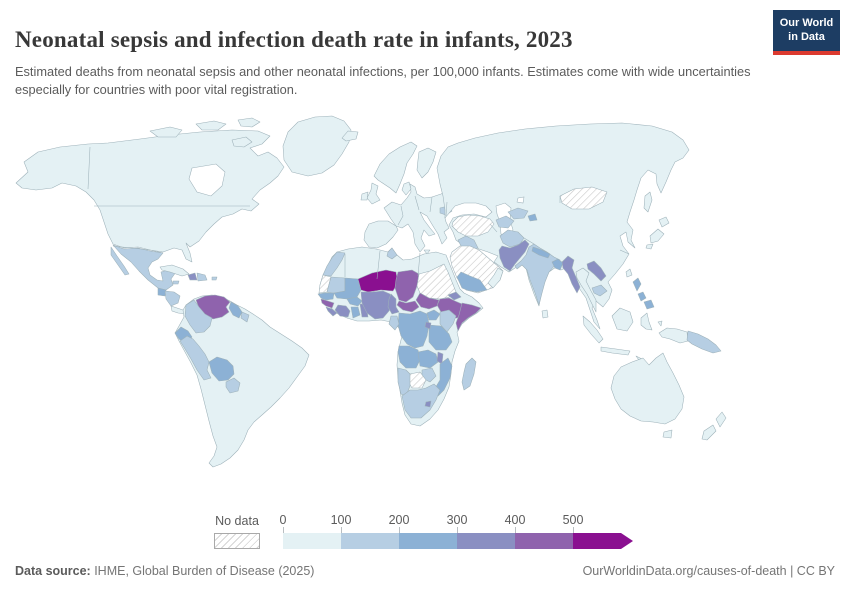 The image size is (850, 600). What do you see at coordinates (395, 167) in the screenshot?
I see `region-scandinavia` at bounding box center [395, 167].